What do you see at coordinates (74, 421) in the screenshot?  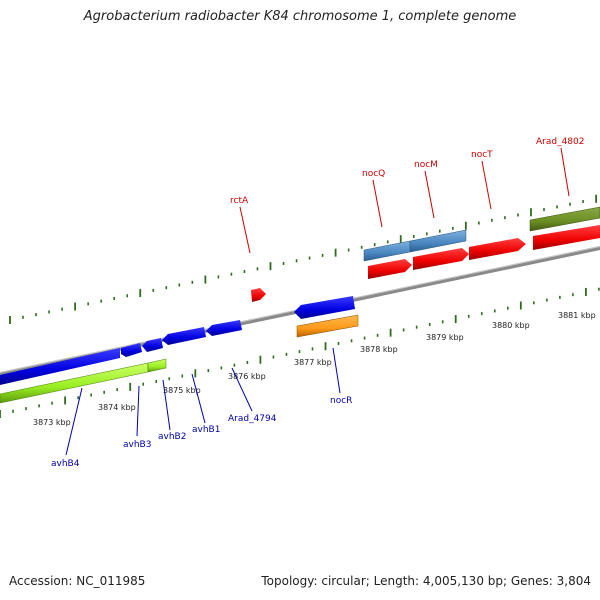 I see `avhB4-leader` at bounding box center [74, 421].